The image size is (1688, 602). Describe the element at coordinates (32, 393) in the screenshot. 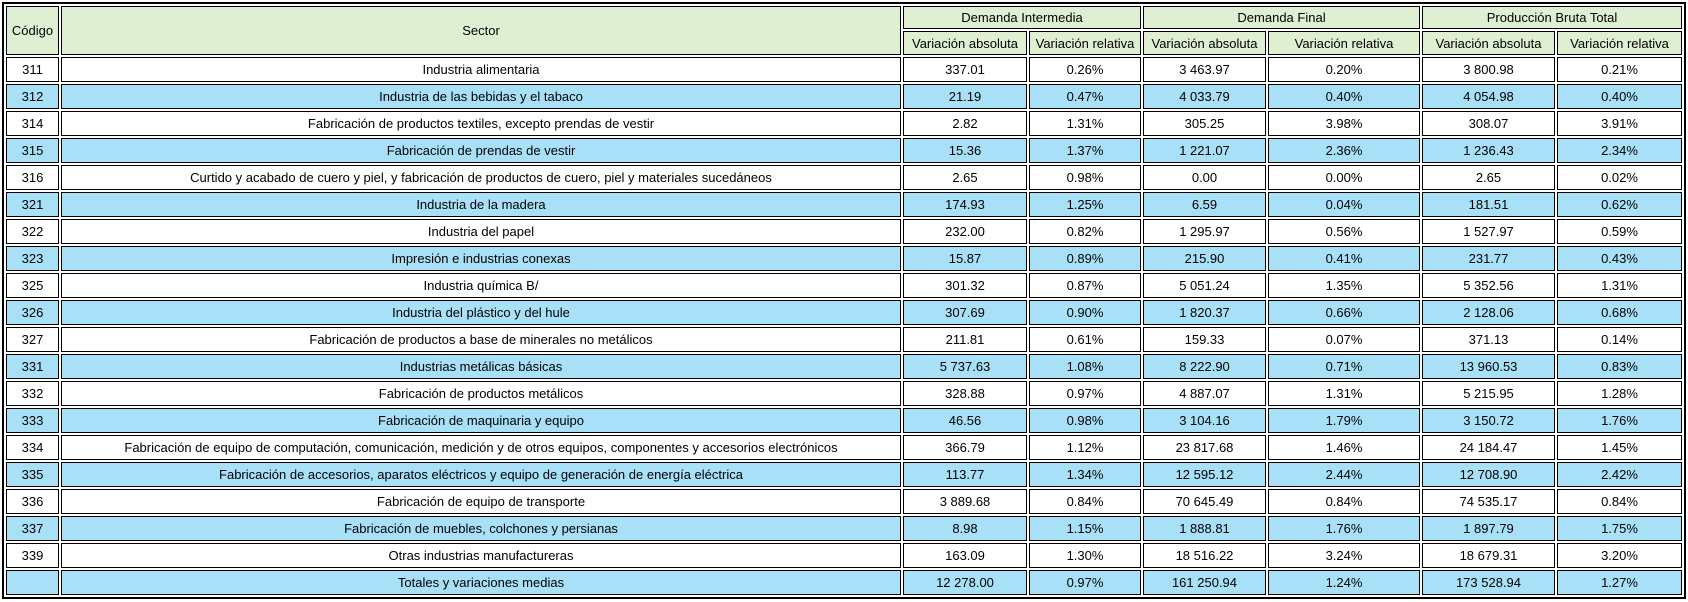

I see `codigo-cell: 332` at that location.